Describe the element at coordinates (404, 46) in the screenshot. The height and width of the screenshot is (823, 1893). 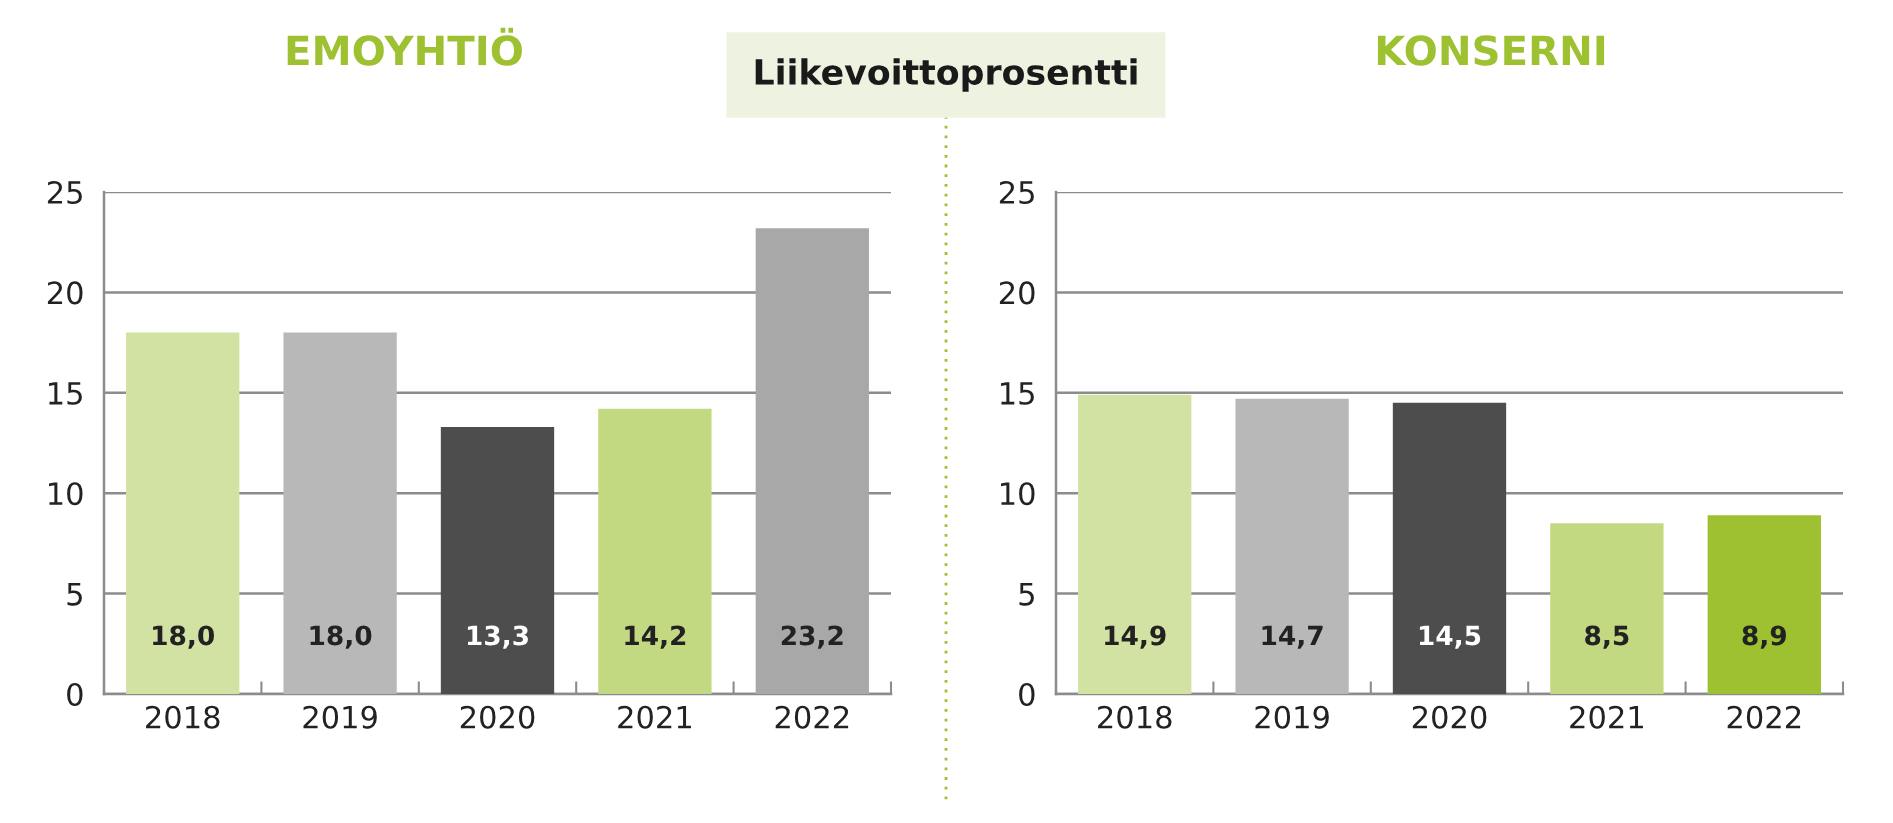
I see `chart-title: EMOYHTIÖ` at that location.